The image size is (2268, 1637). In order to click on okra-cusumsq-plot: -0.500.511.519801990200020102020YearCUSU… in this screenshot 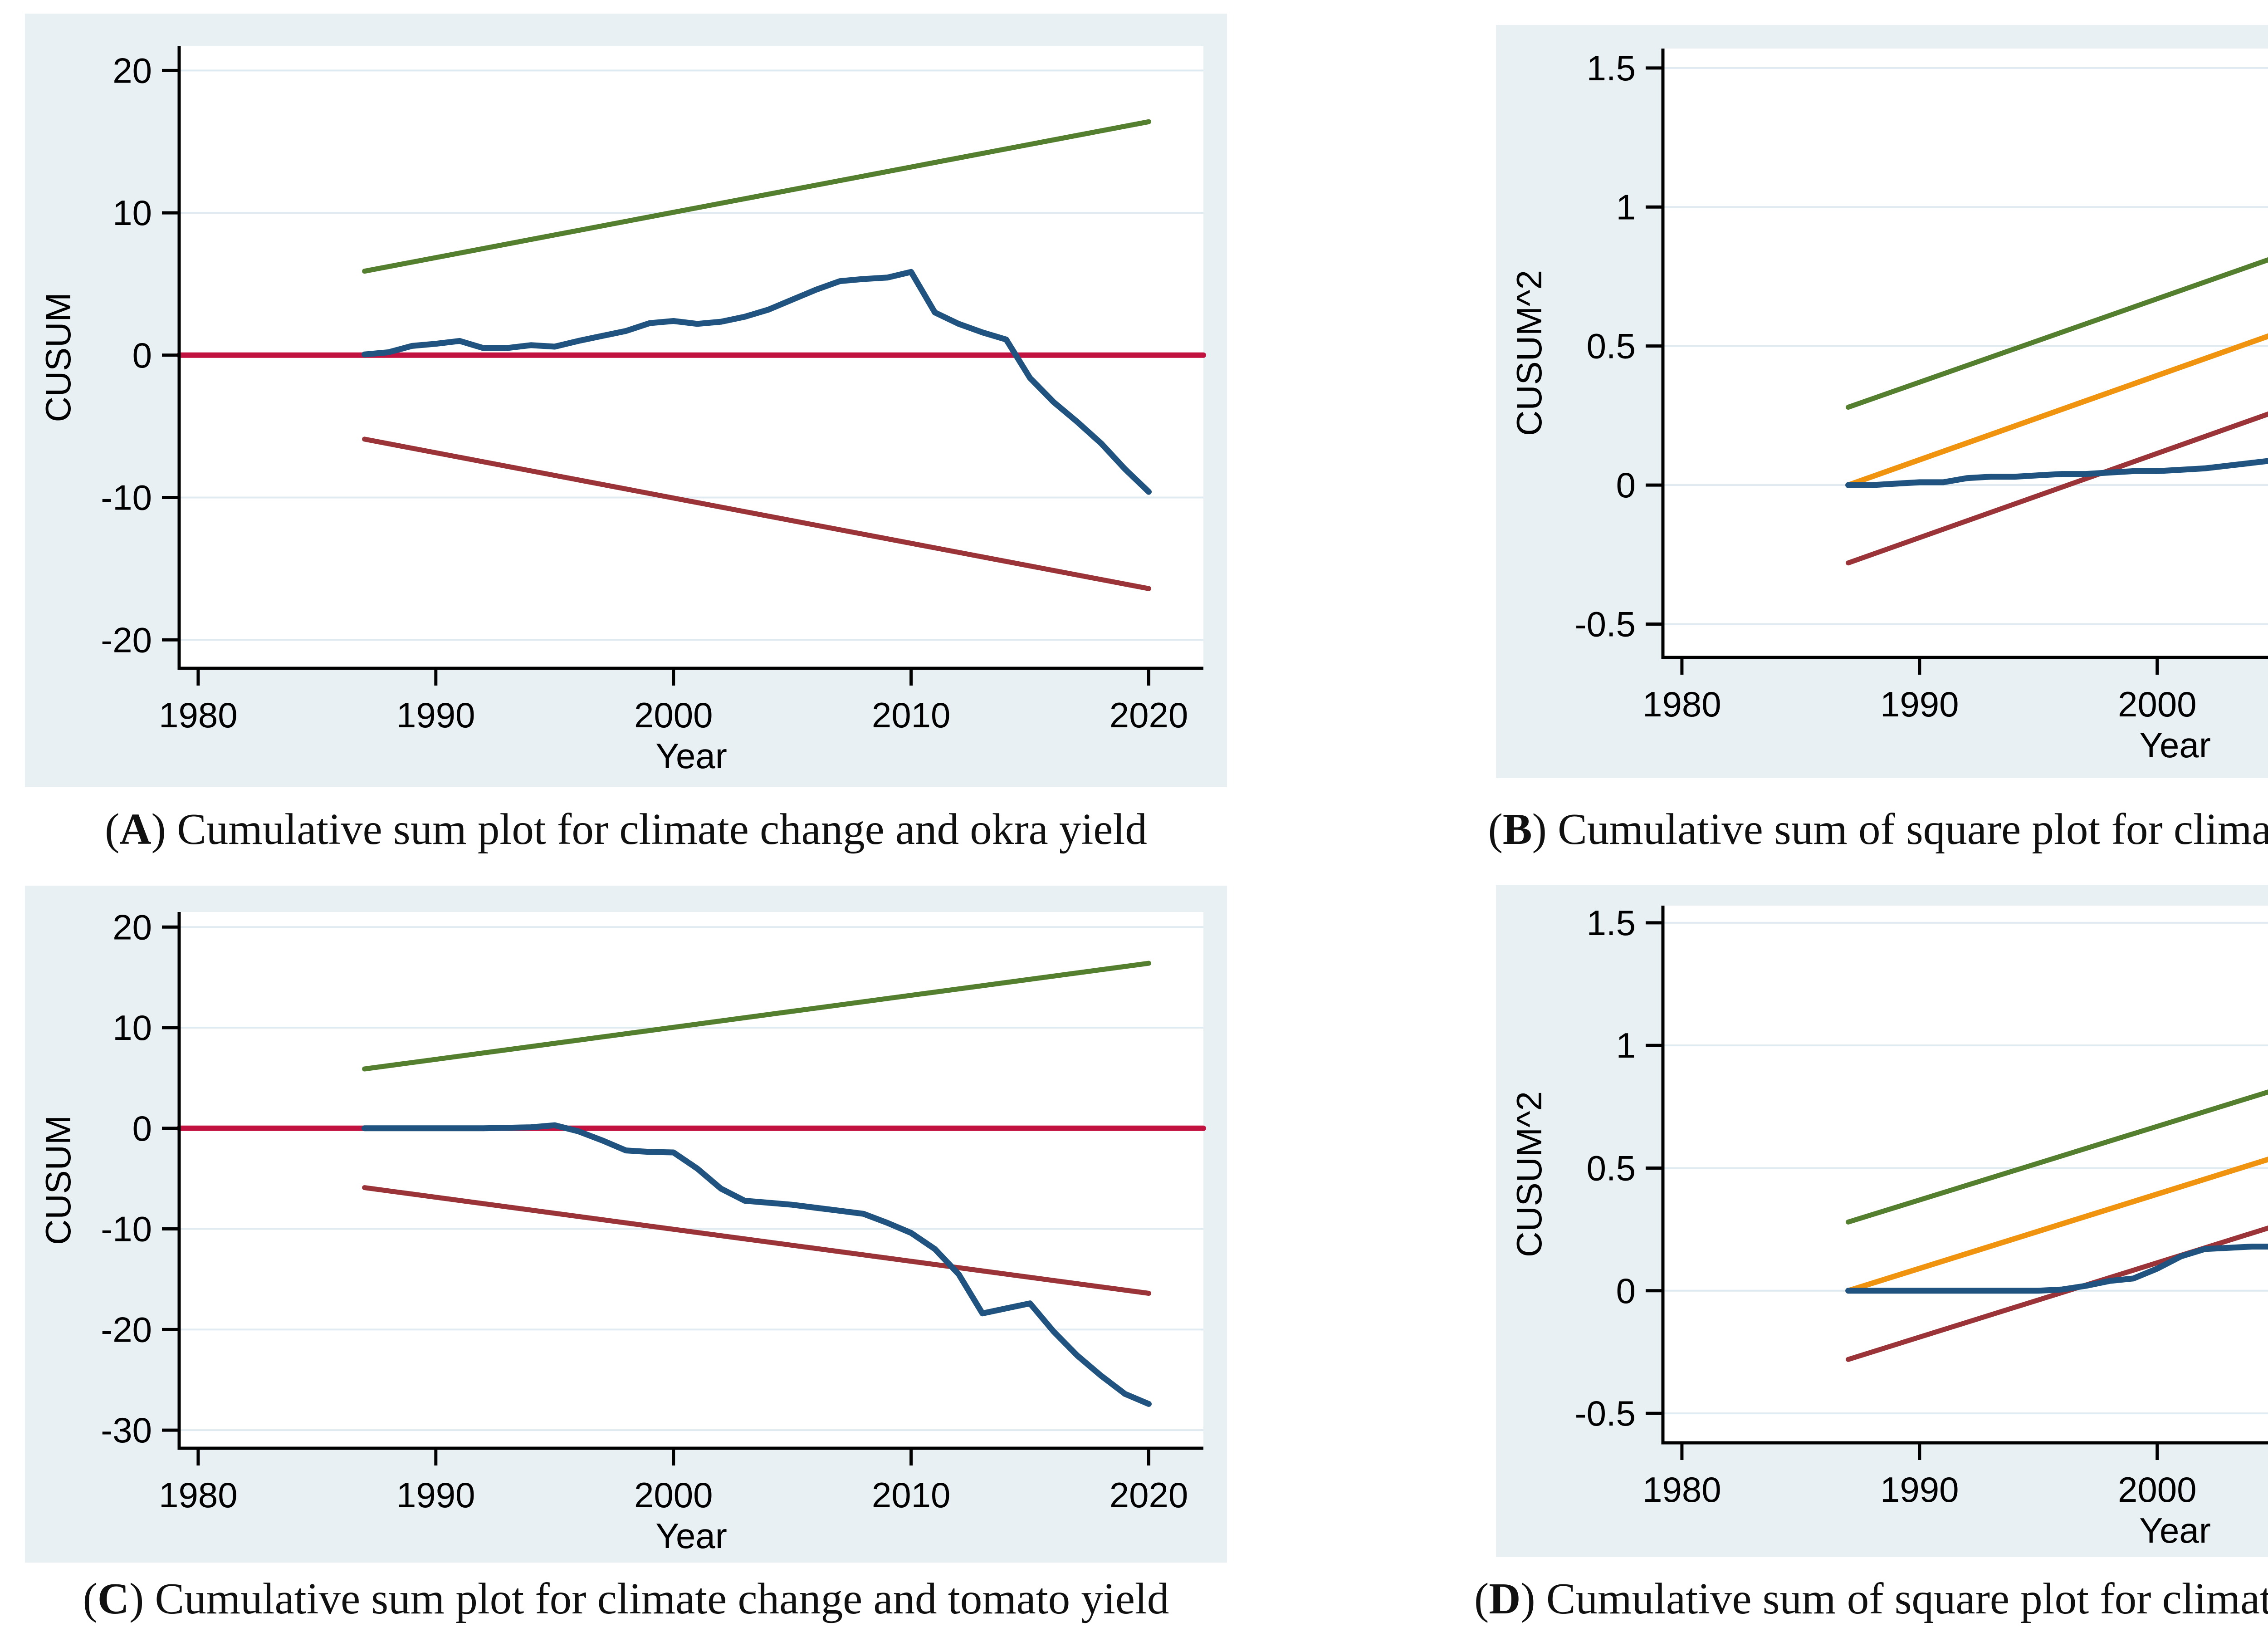, I will do `click(1889, 407)`.